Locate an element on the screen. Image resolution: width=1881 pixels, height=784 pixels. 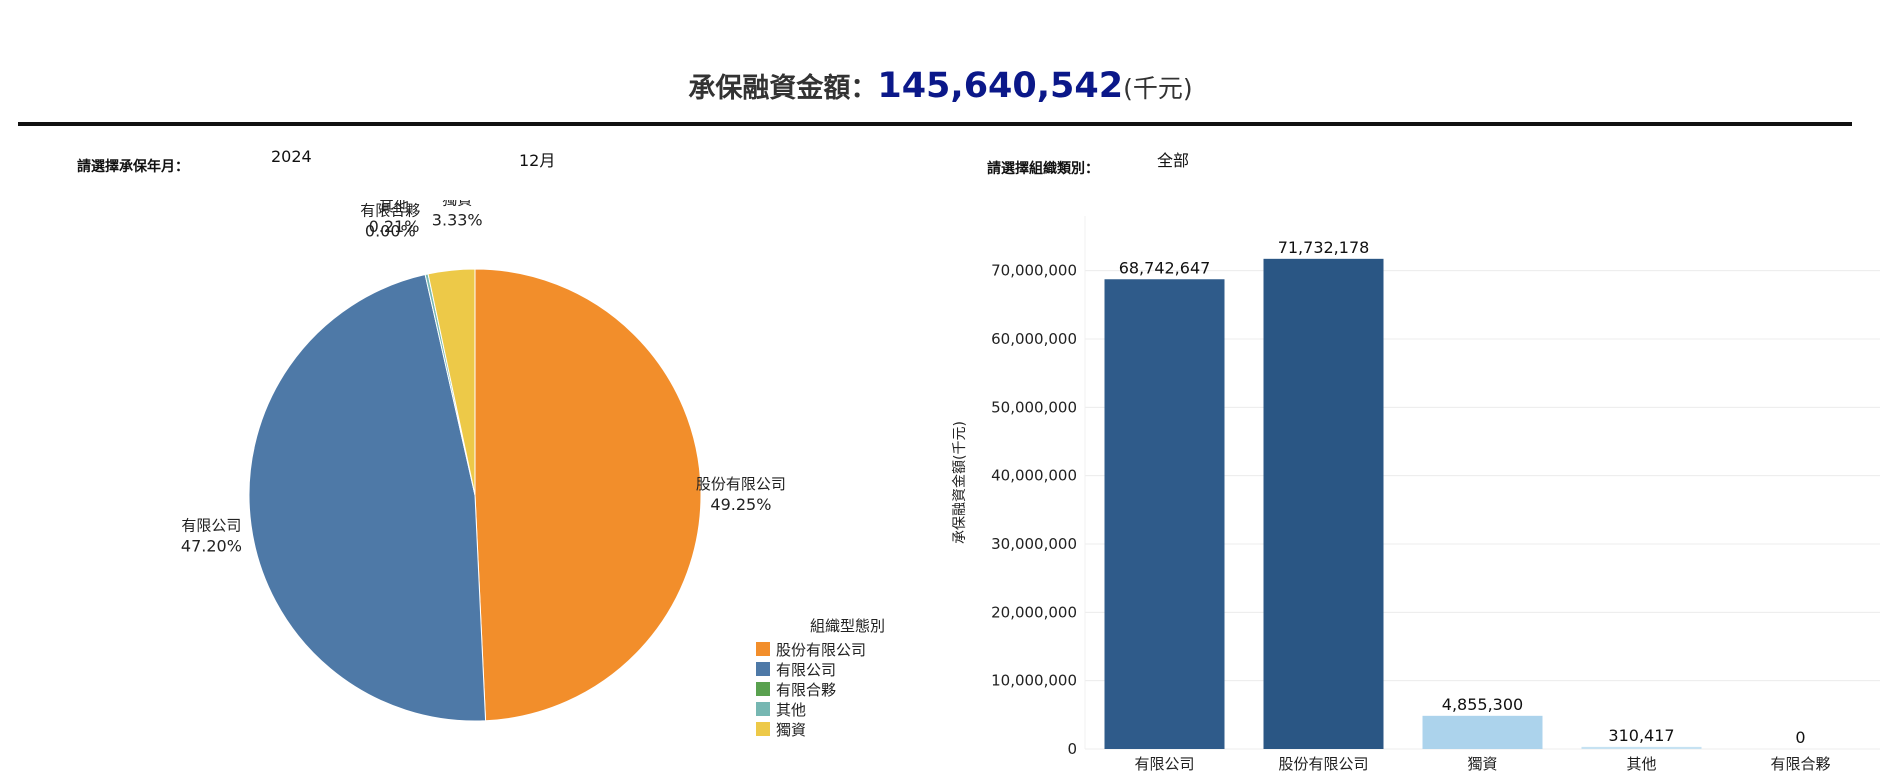
bar-value-label: 71,732,178 is located at coordinates (1324, 247).